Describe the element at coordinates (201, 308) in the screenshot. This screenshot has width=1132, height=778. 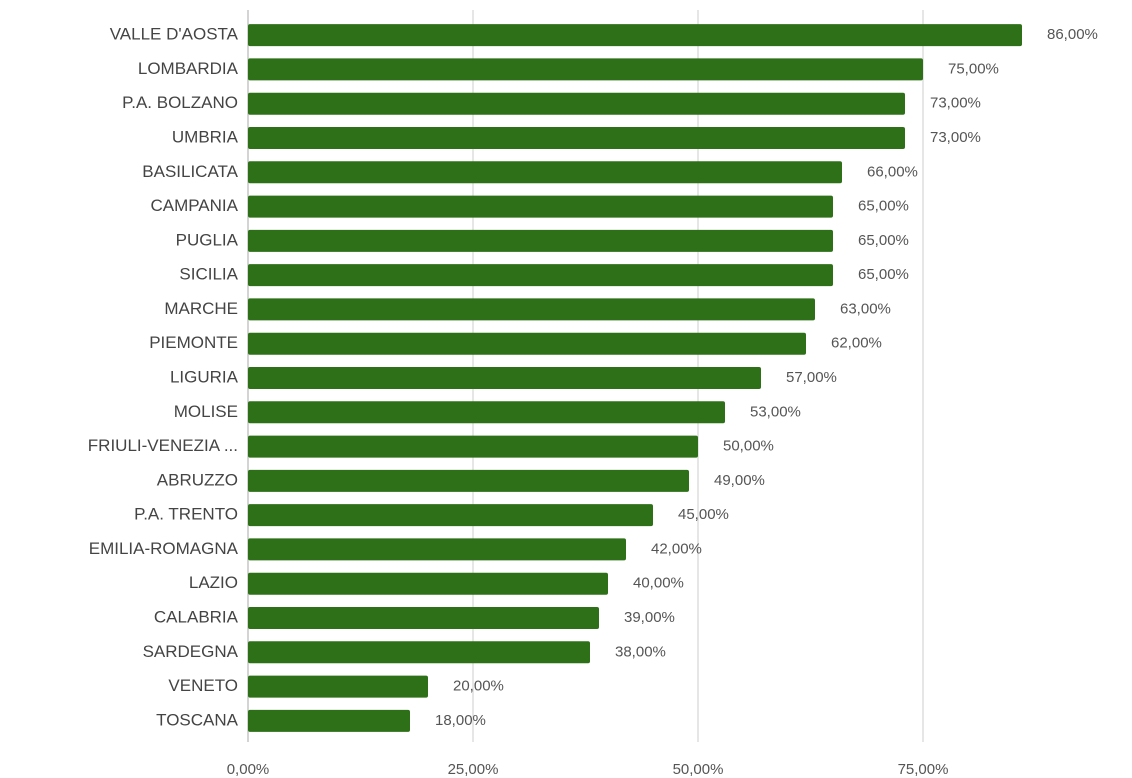
I see `y-tick-label: MARCHE` at that location.